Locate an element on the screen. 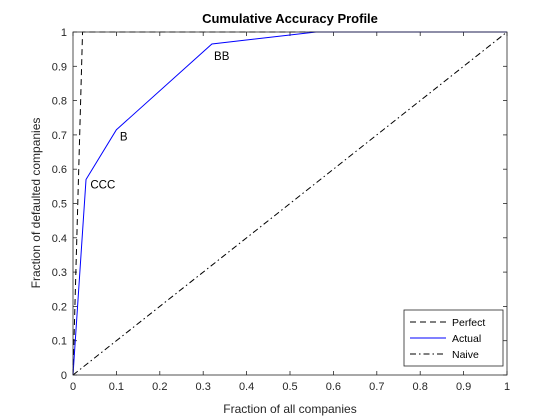 This screenshot has height=420, width=560. x-tick-label: 0.9 is located at coordinates (463, 387).